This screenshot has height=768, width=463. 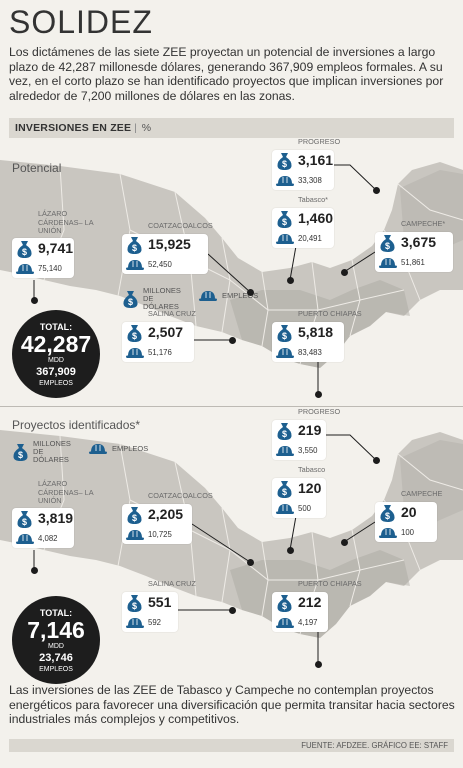 What do you see at coordinates (303, 228) in the screenshot?
I see `zone-card-tabasco: $1,460 20,491` at bounding box center [303, 228].